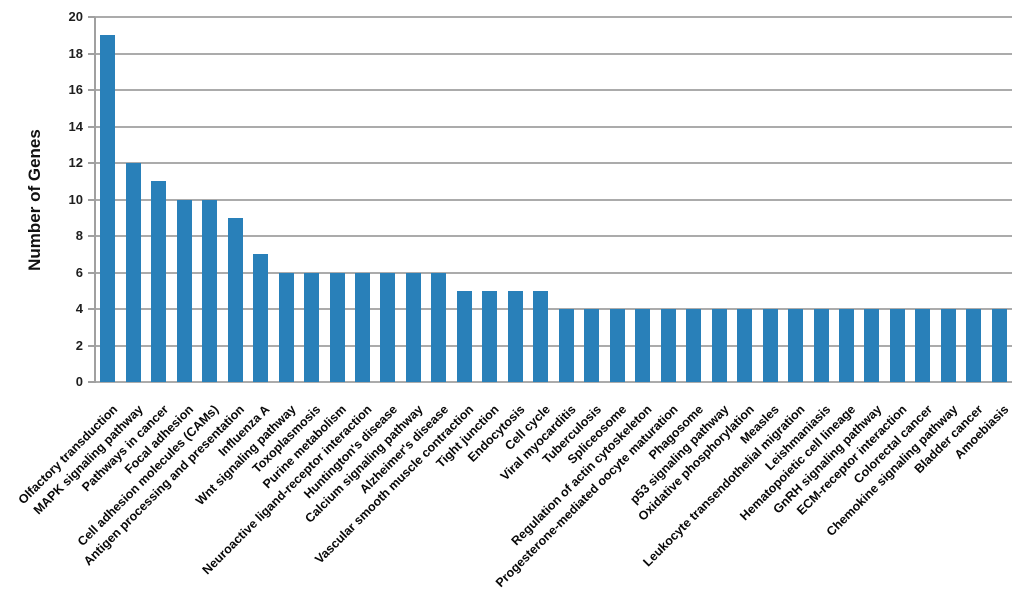  I want to click on y-axis-line, so click(95, 200).